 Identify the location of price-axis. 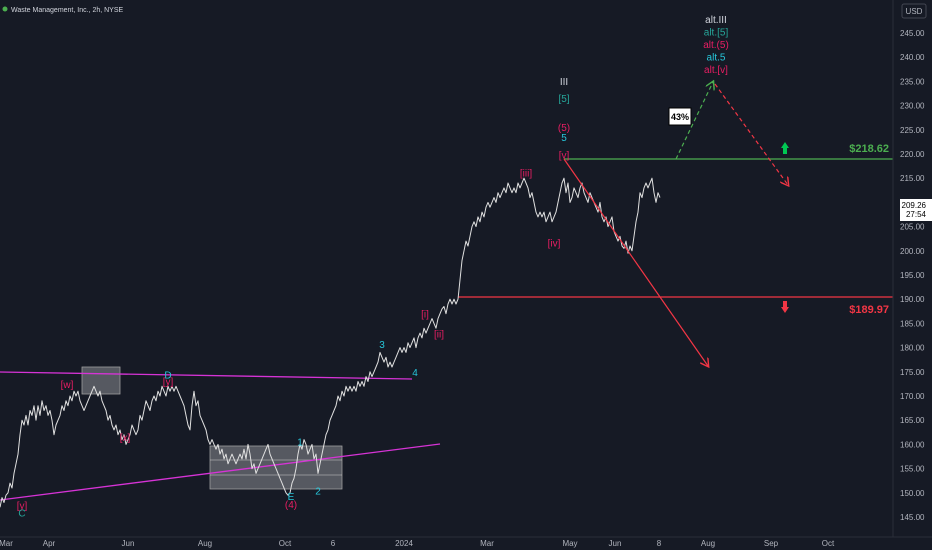
(912, 275).